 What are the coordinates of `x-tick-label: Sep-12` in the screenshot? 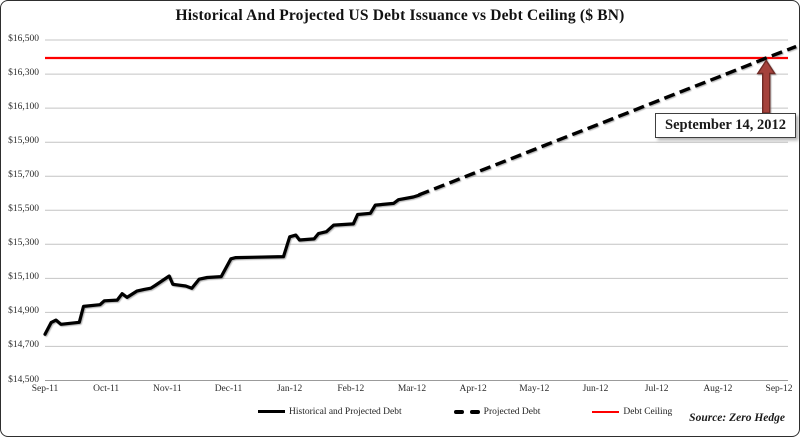 It's located at (779, 389).